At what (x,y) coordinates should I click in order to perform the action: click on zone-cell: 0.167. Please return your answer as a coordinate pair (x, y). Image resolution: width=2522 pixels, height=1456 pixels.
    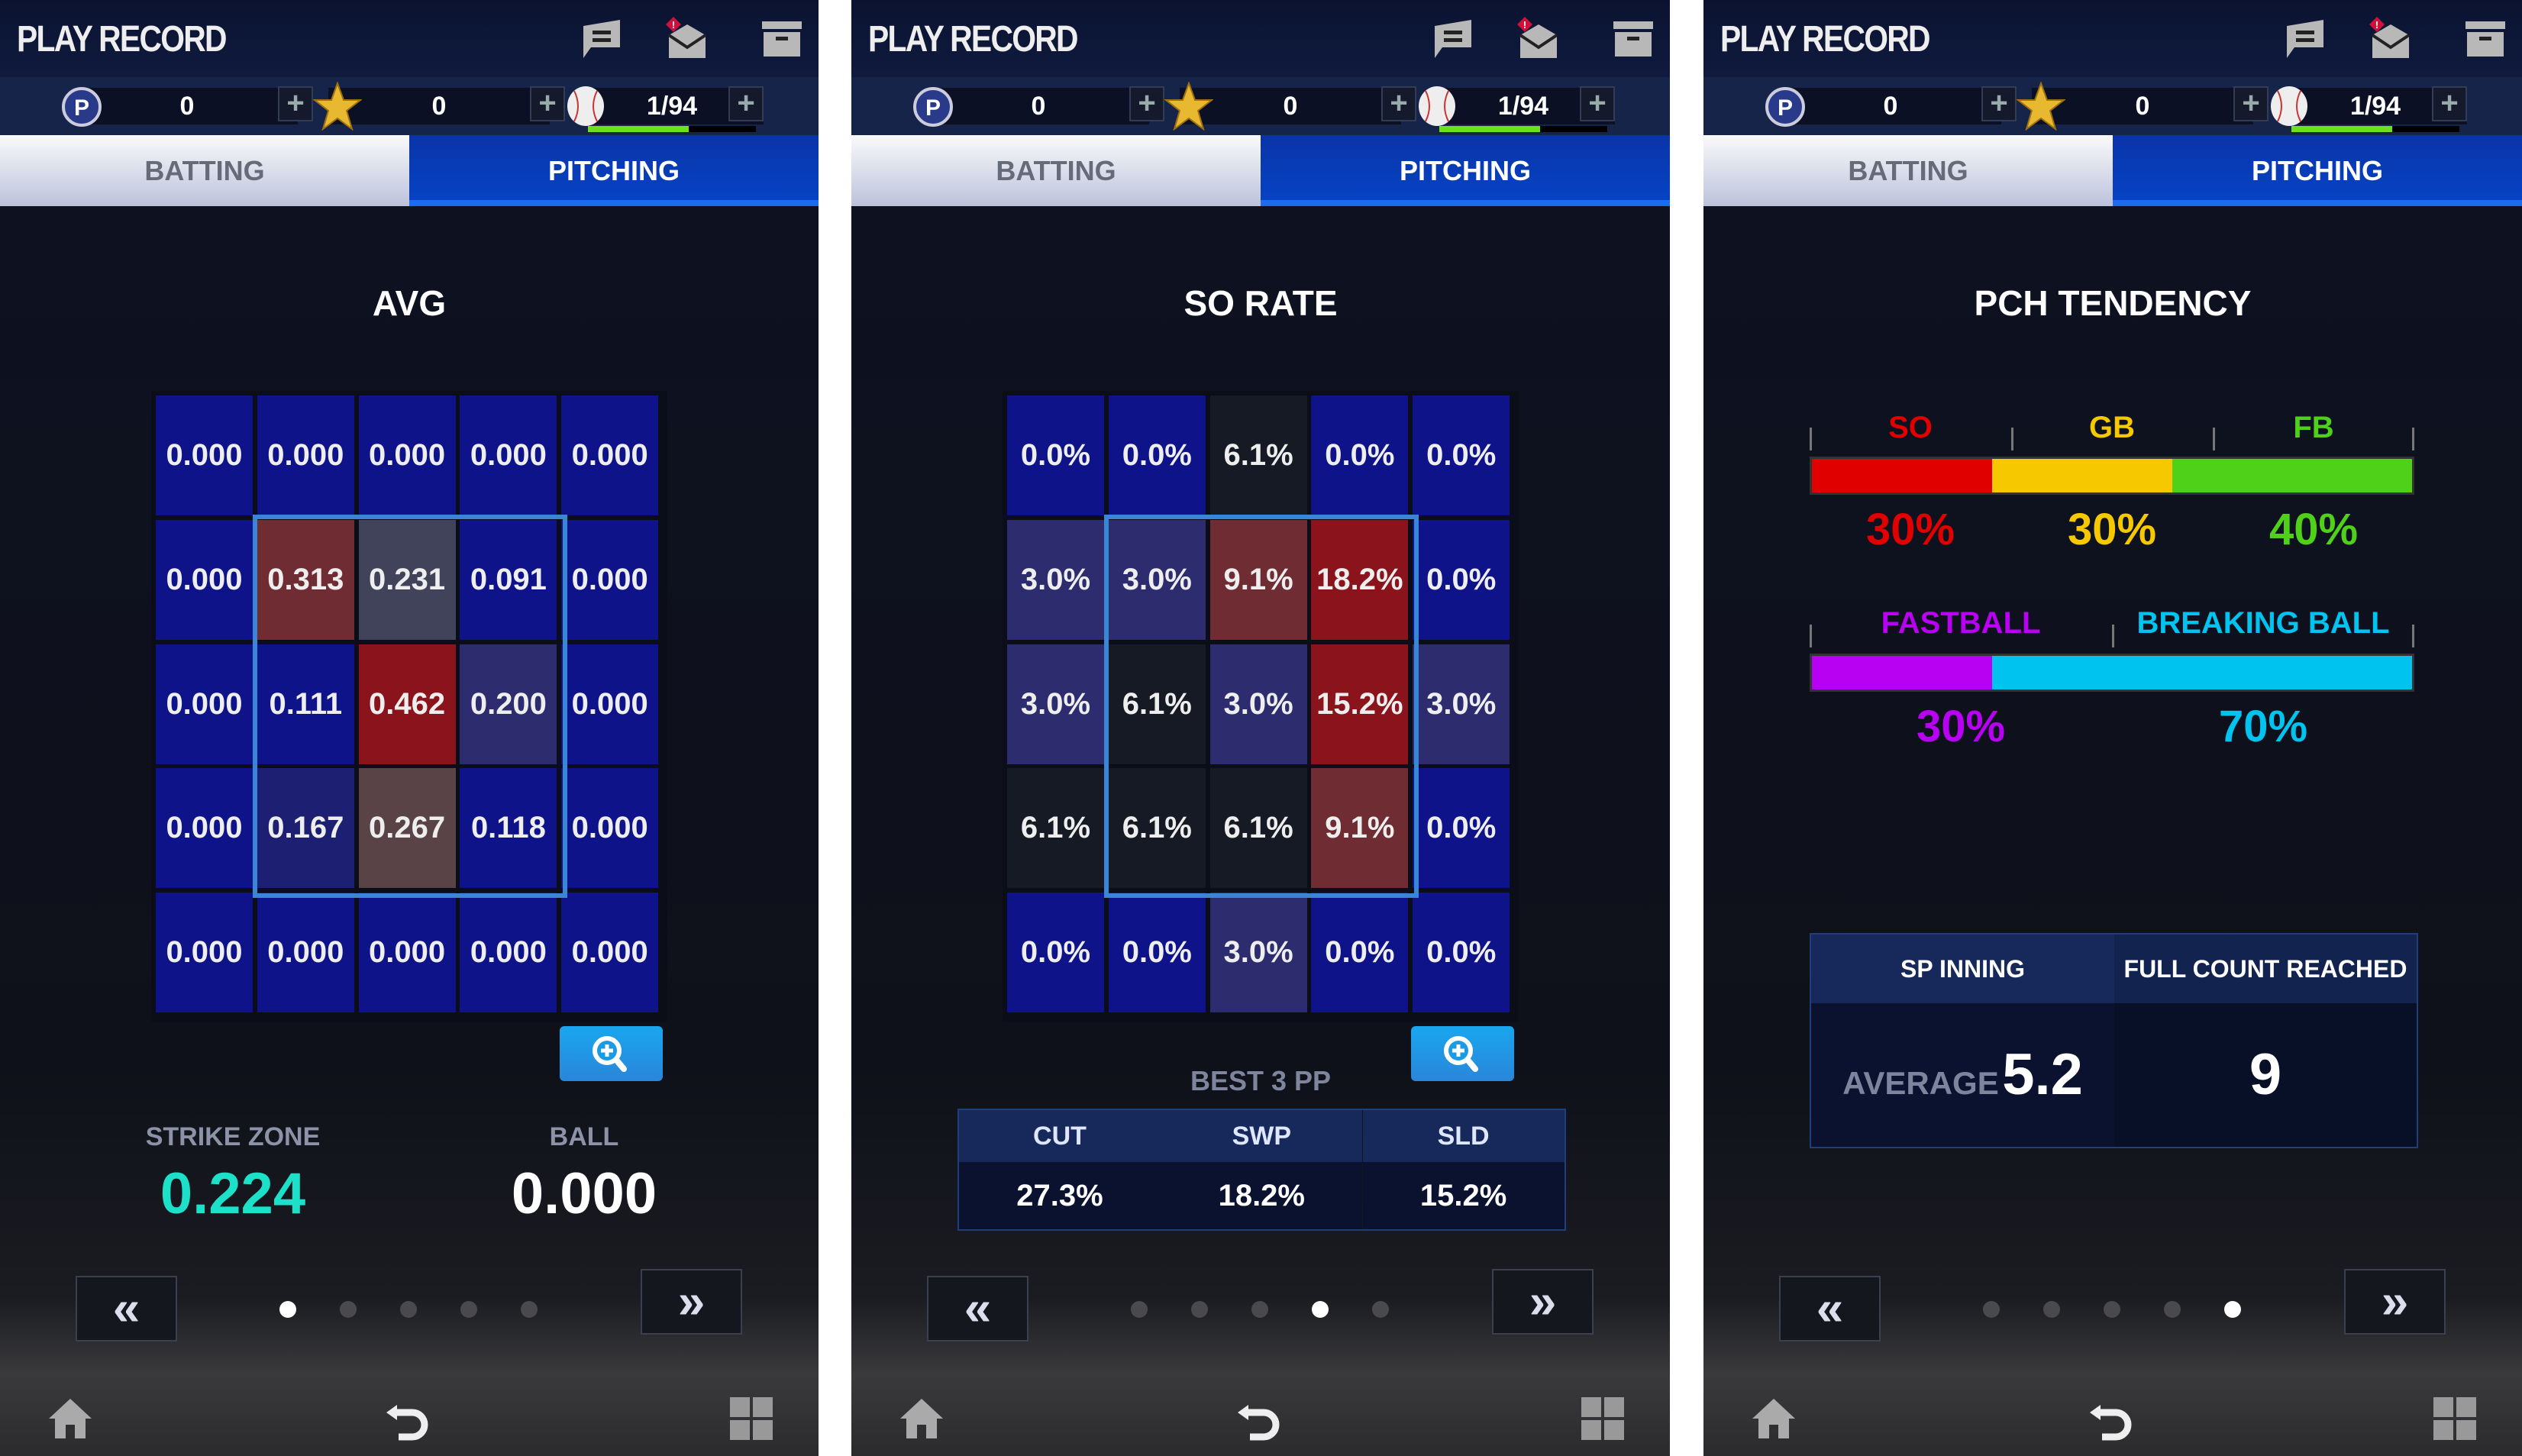
    Looking at the image, I should click on (305, 828).